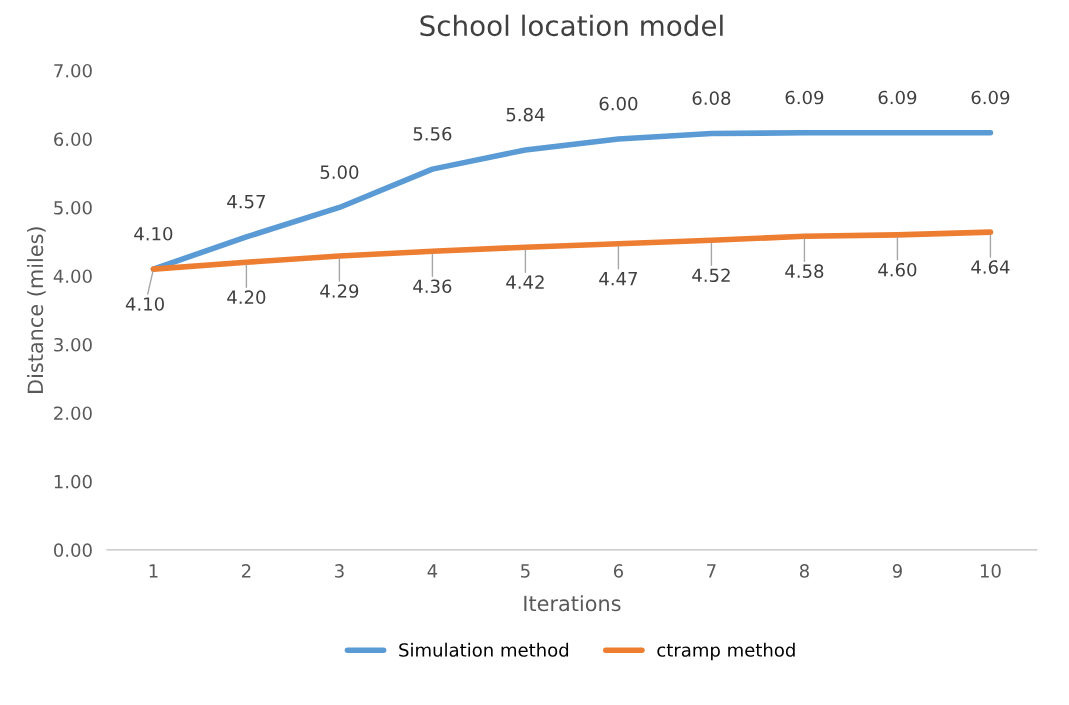 The height and width of the screenshot is (705, 1069). Describe the element at coordinates (73, 139) in the screenshot. I see `y-tick-label: 6.00` at that location.